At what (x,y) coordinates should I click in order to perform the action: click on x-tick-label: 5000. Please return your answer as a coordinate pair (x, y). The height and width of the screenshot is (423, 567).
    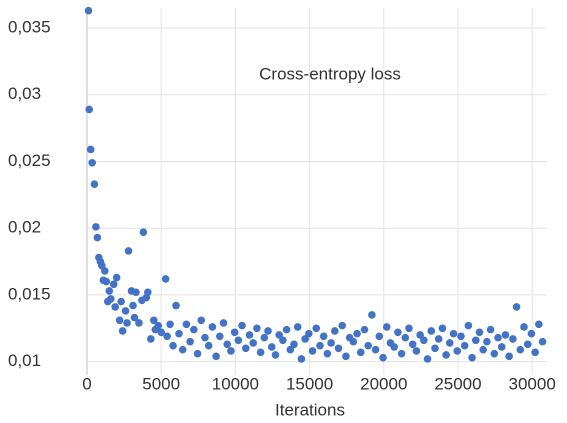
    Looking at the image, I should click on (161, 383).